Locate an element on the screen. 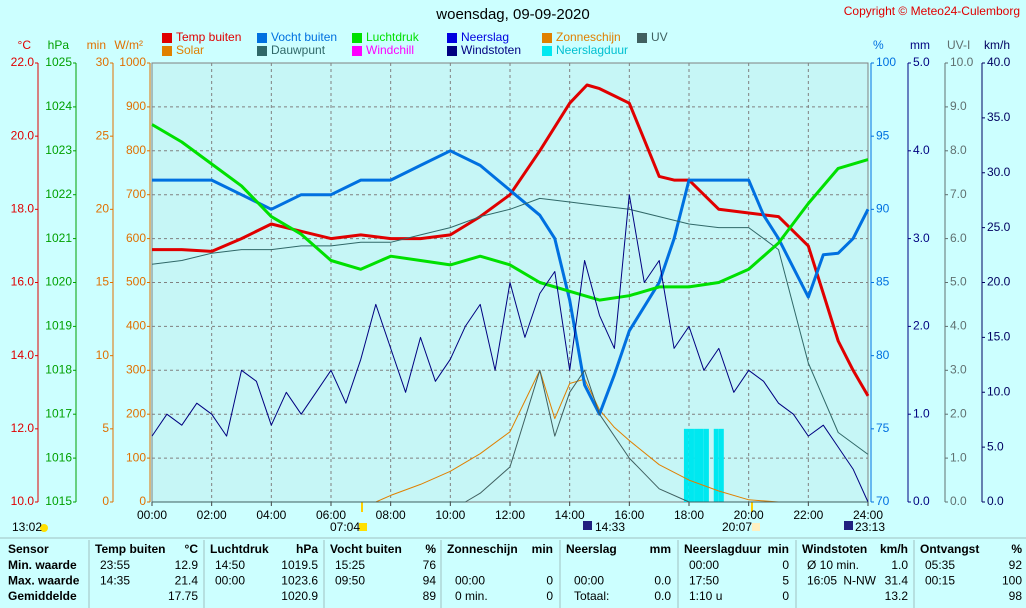 The image size is (1026, 608). x-tick-label: 04:00 is located at coordinates (271, 515).